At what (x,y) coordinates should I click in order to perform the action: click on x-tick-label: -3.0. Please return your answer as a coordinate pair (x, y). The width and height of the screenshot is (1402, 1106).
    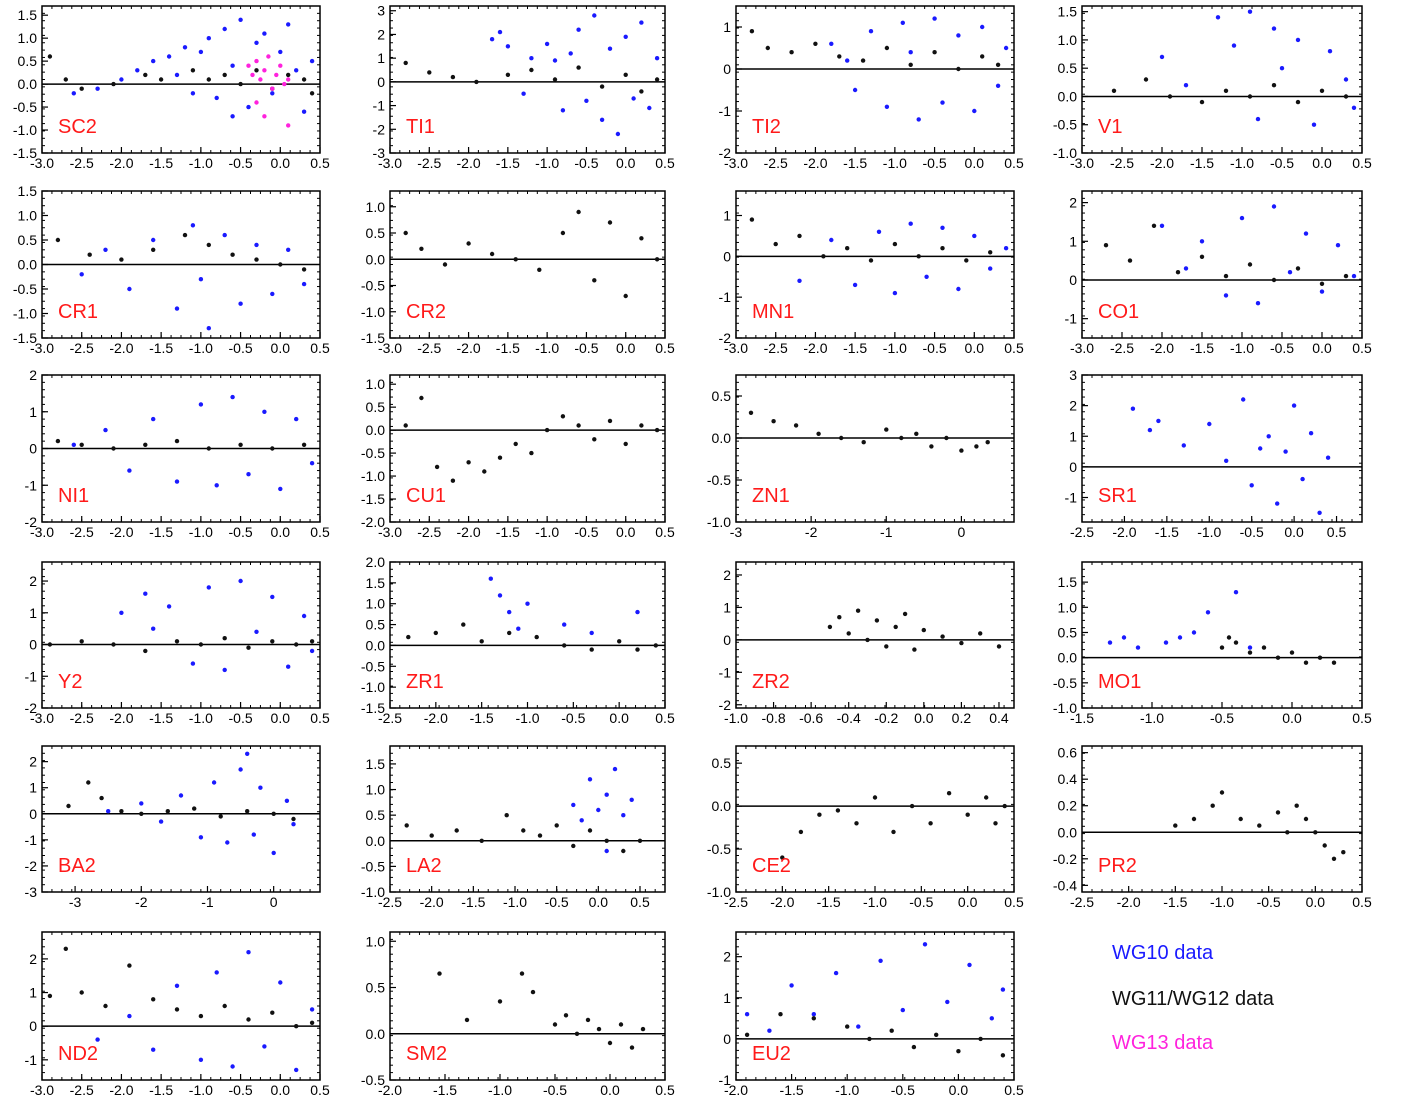
    Looking at the image, I should click on (736, 348).